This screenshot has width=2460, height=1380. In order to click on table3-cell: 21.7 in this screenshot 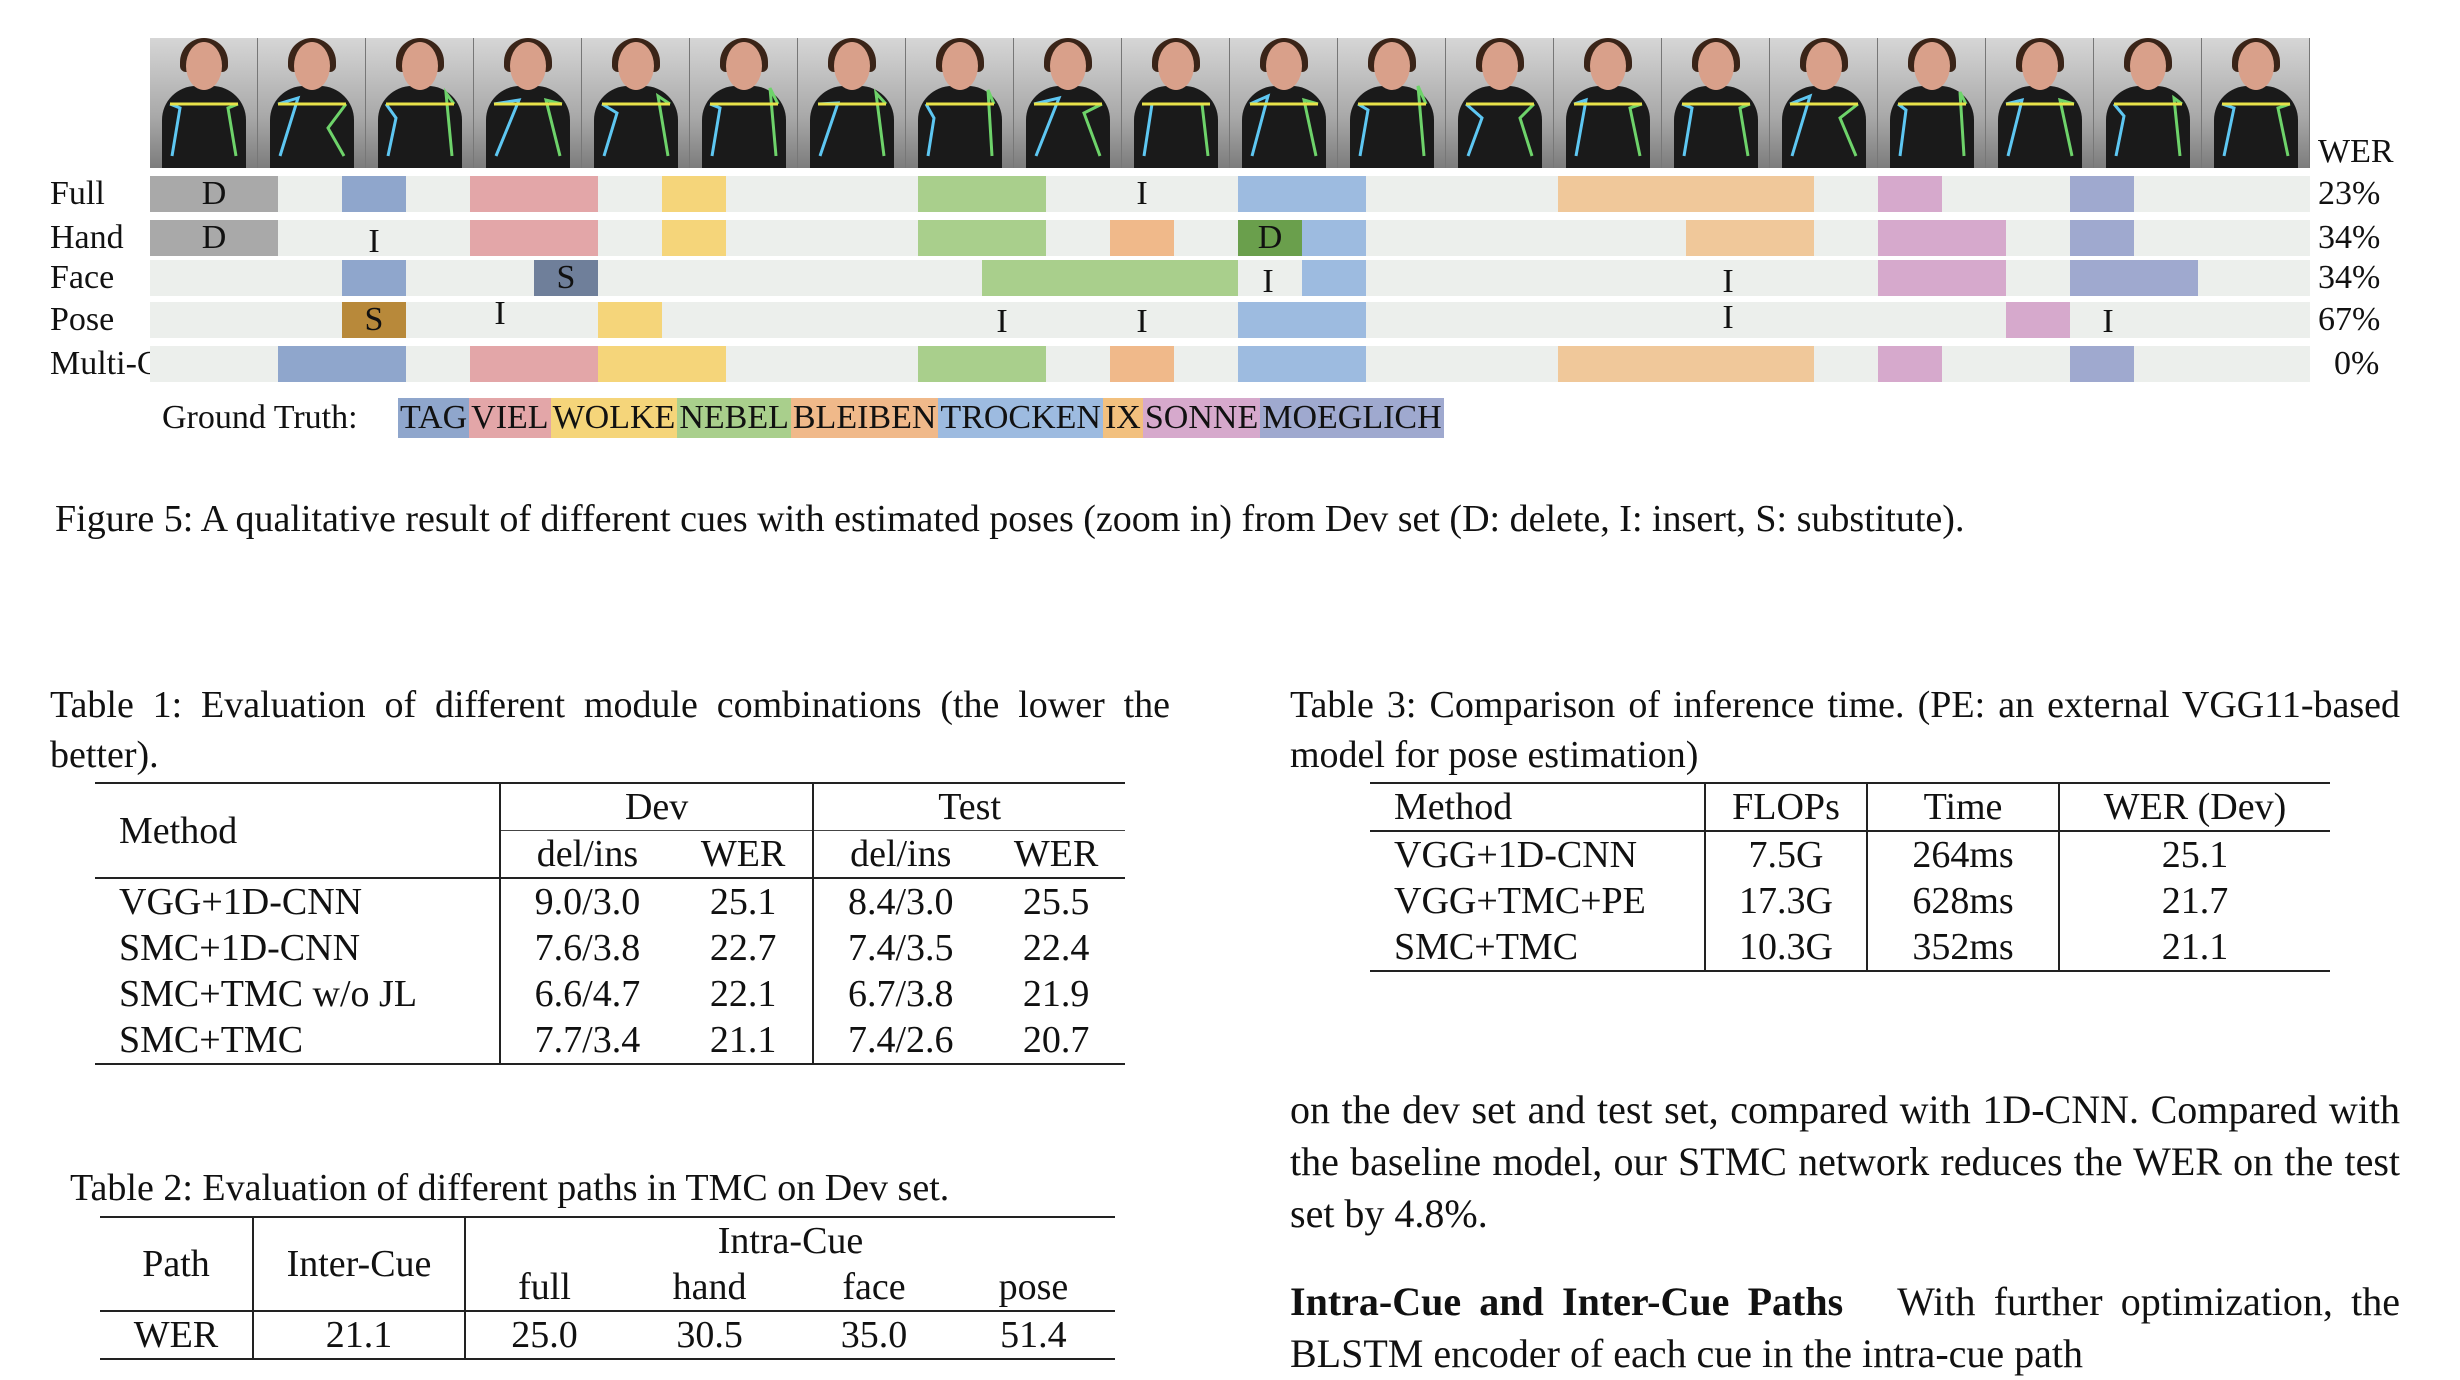, I will do `click(2195, 901)`.